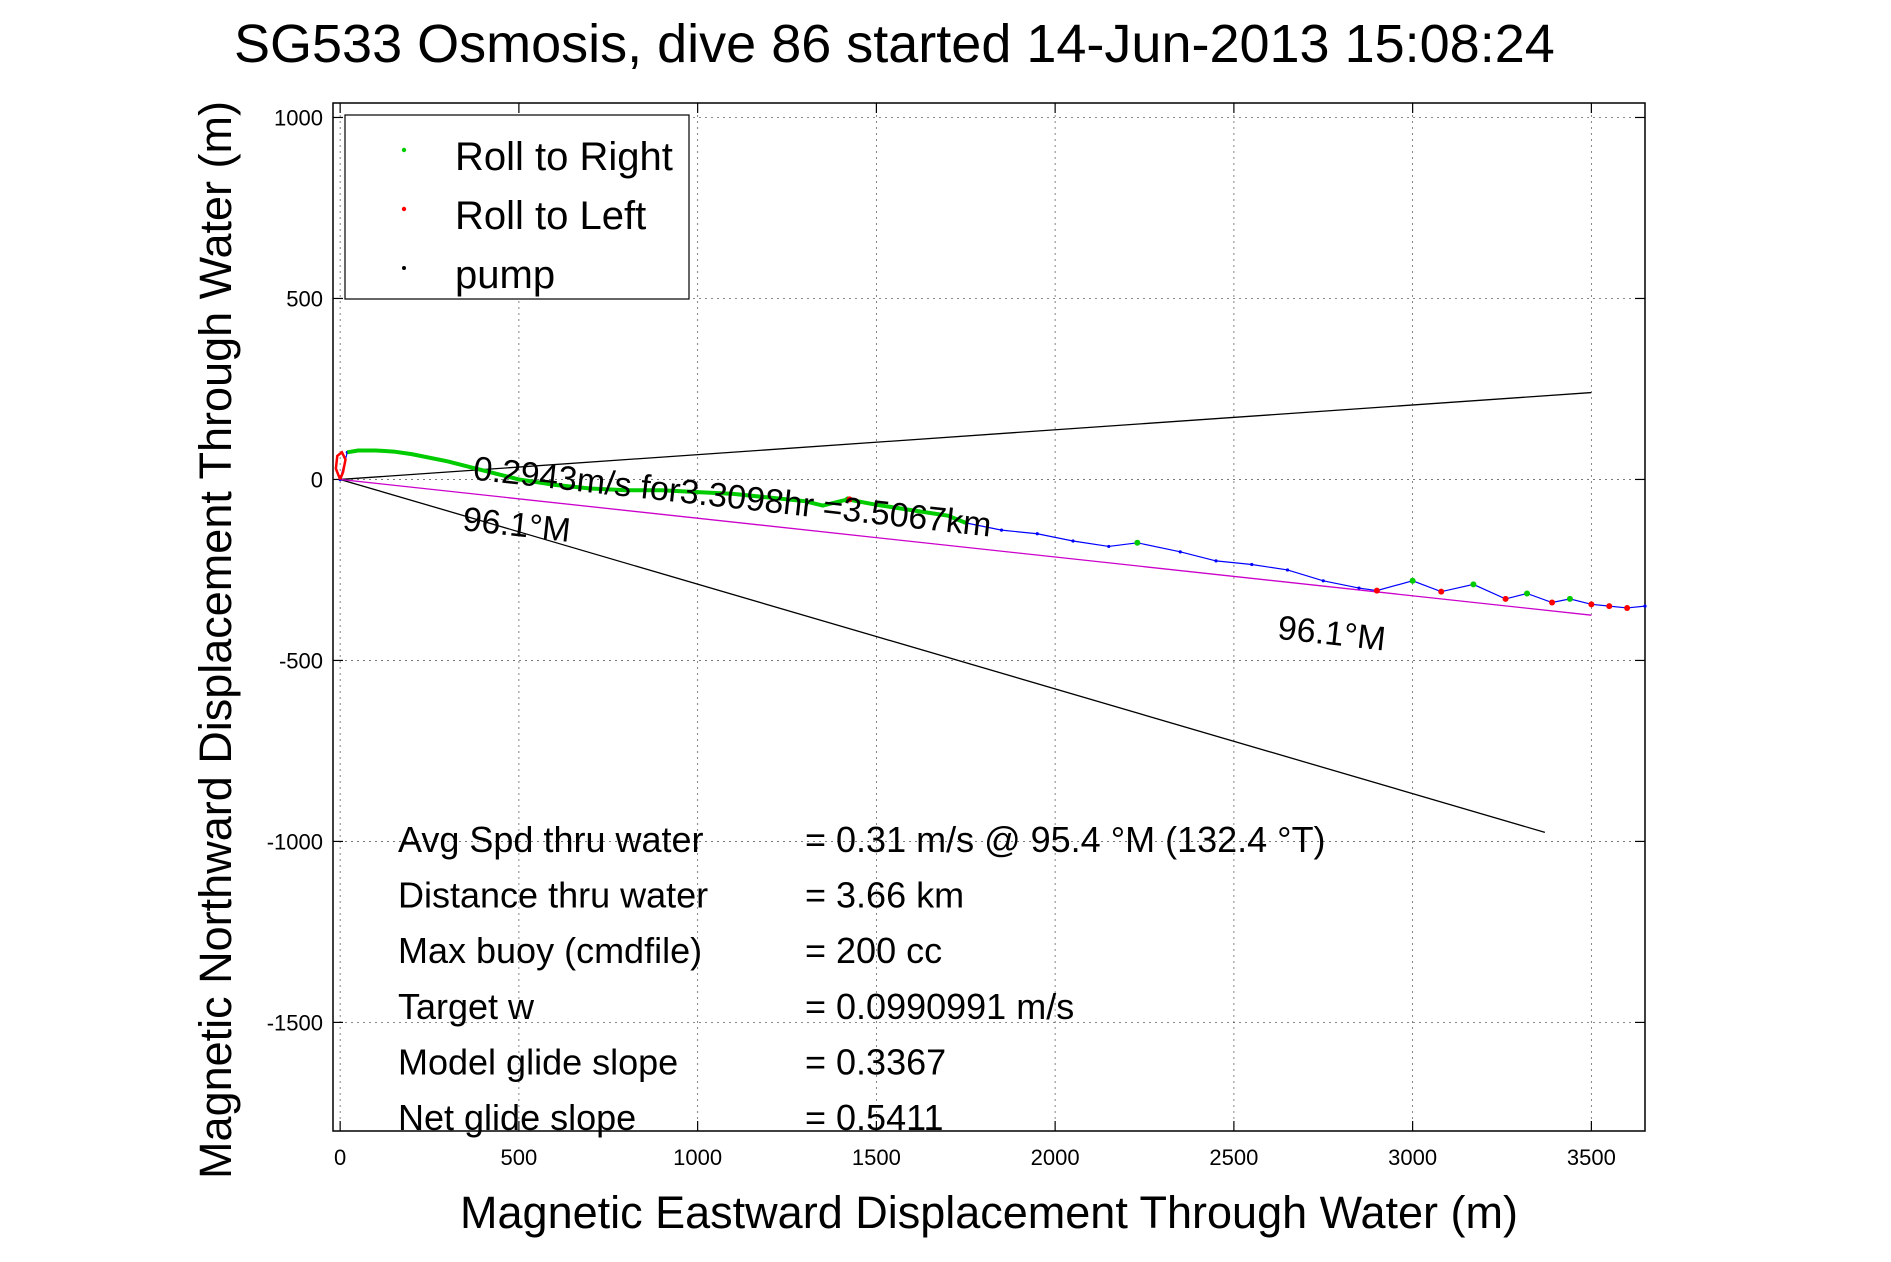 The width and height of the screenshot is (1891, 1262). I want to click on x-tick-label: 1500, so click(876, 1157).